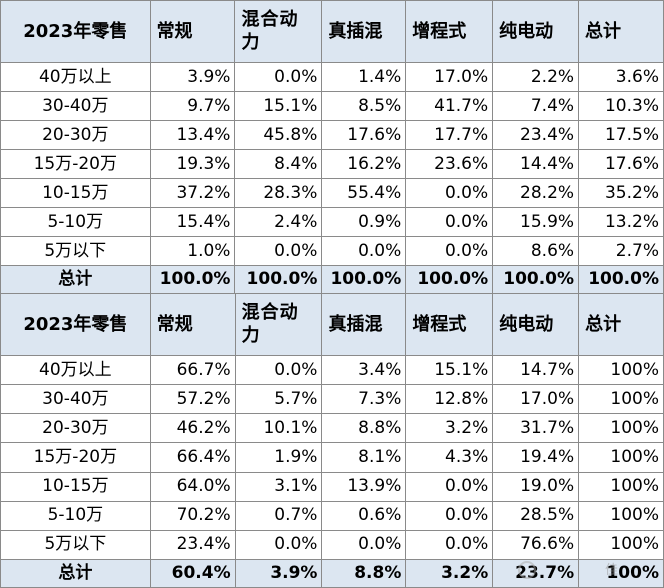 Image resolution: width=664 pixels, height=588 pixels. I want to click on value-cell: 5.7%, so click(278, 399).